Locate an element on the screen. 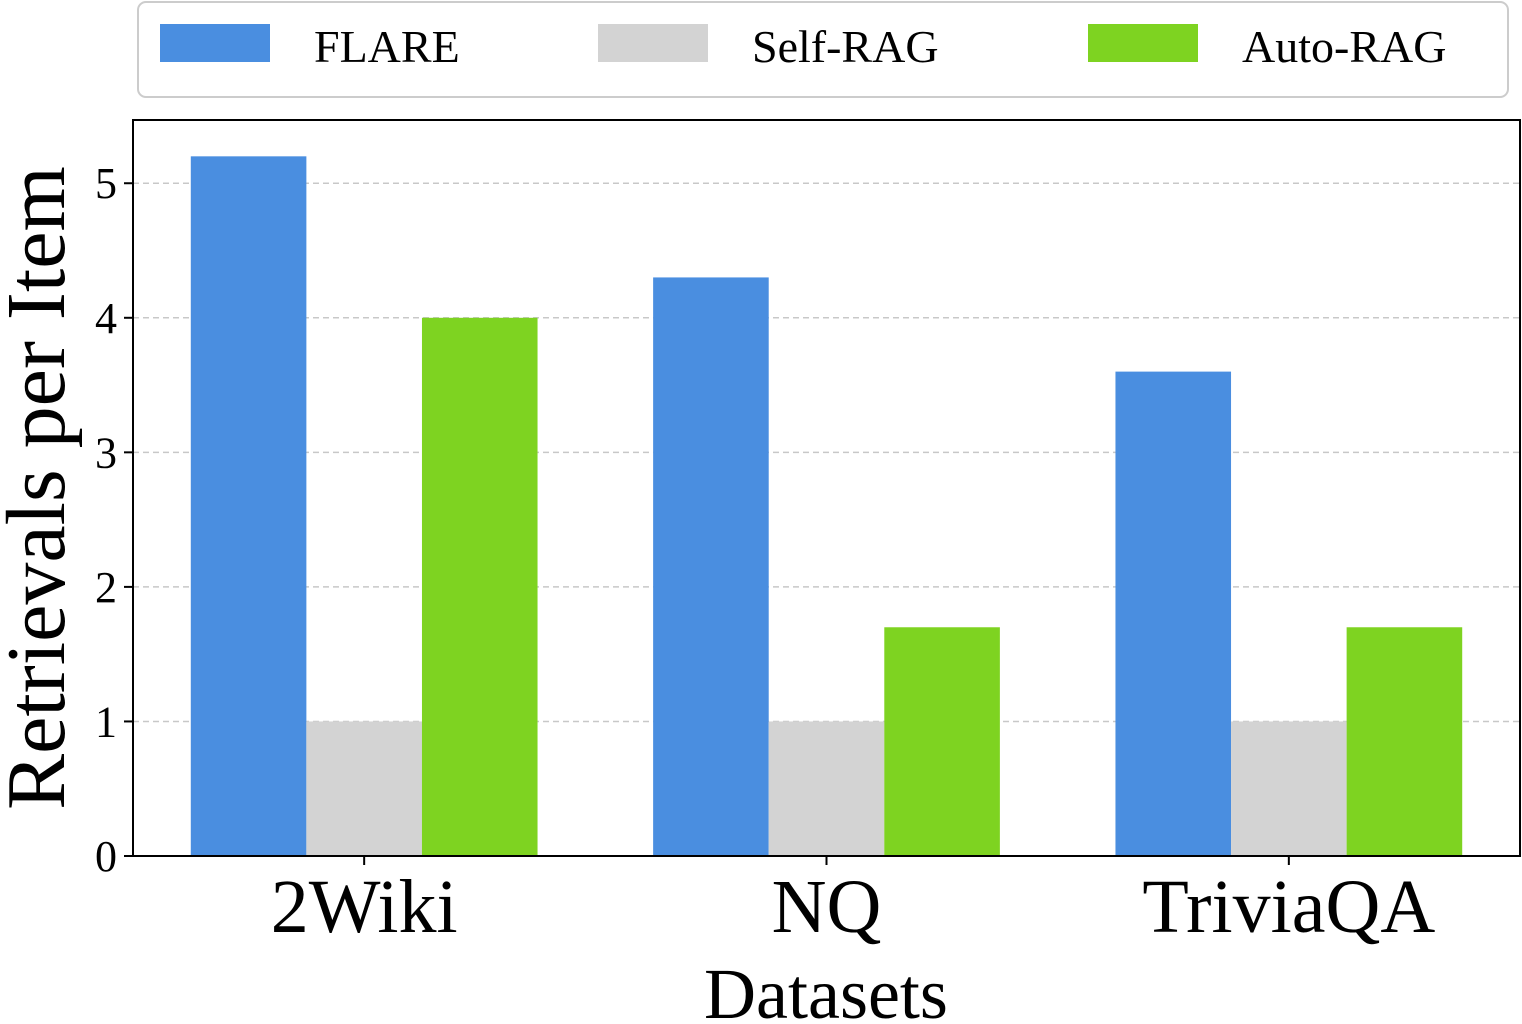 The width and height of the screenshot is (1522, 1024). legend-swatch-self-rag is located at coordinates (653, 43).